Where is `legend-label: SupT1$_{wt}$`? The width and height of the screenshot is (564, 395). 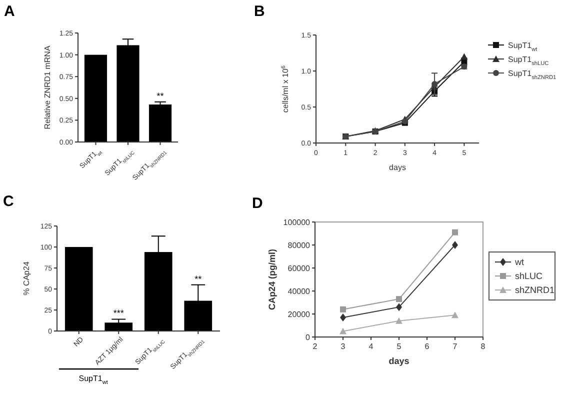 legend-label: SupT1$_{wt}$ is located at coordinates (523, 46).